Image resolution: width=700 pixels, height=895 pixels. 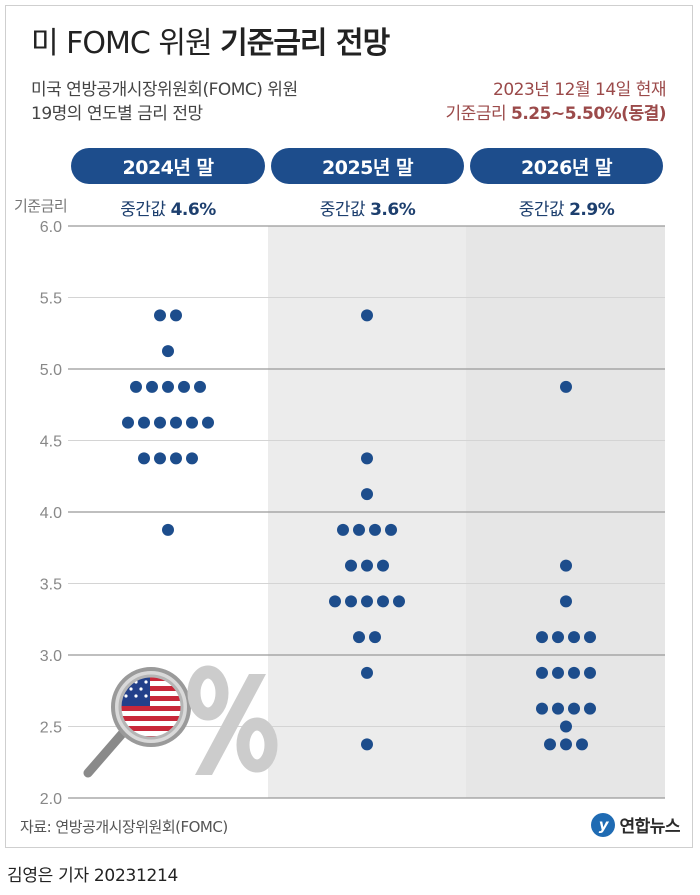 What do you see at coordinates (476, 114) in the screenshot?
I see `status-rate-prefix: 기준금리` at bounding box center [476, 114].